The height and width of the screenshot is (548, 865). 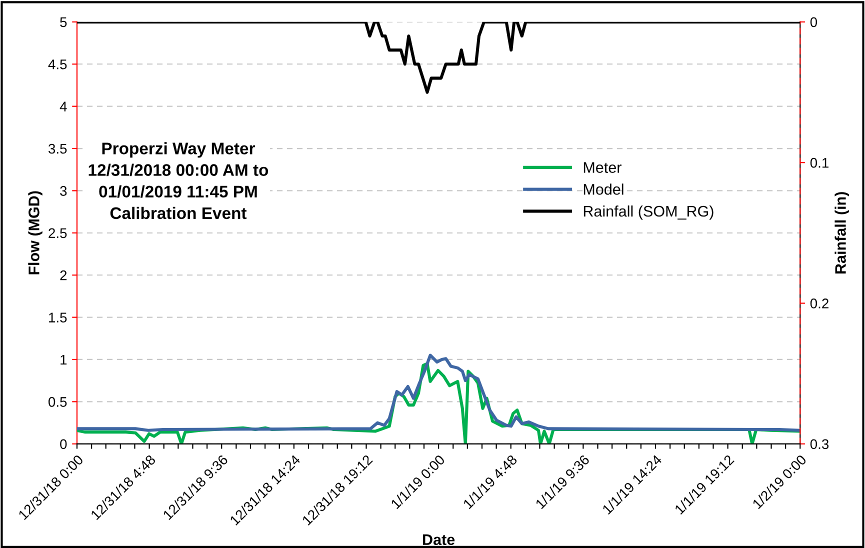 I want to click on line-series, so click(x=438, y=393).